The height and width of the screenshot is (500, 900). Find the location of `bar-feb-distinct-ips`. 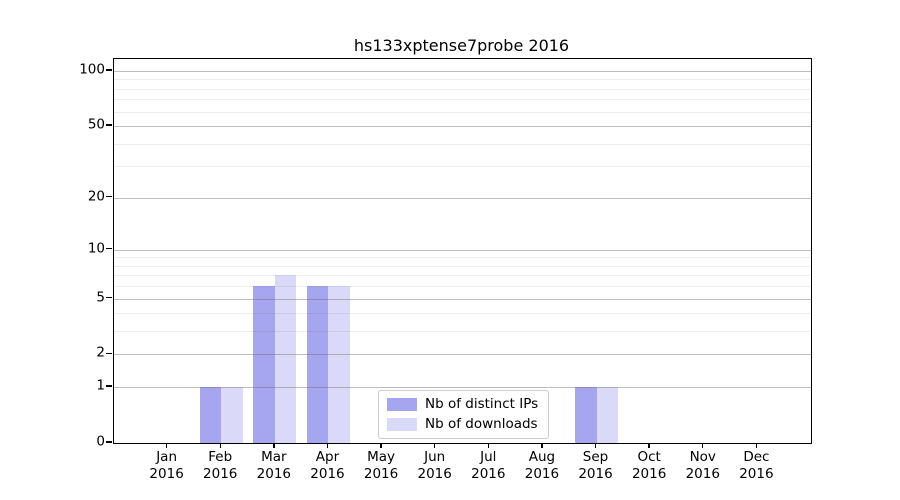

bar-feb-distinct-ips is located at coordinates (210, 415).